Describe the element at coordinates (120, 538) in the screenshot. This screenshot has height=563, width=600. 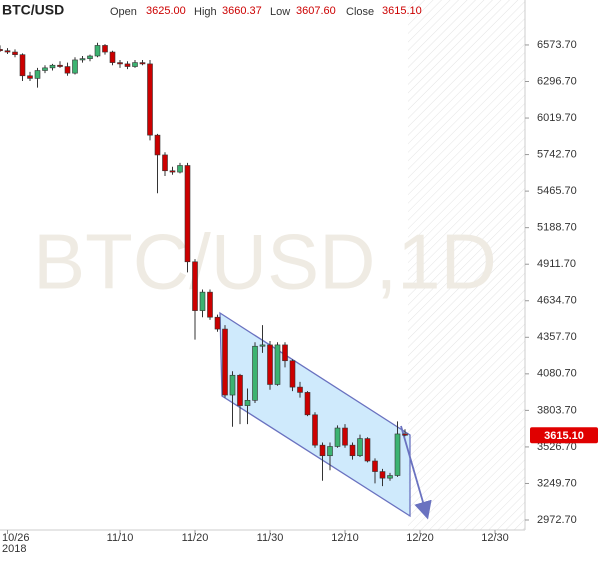
I see `x-tick-label: 11/10` at that location.